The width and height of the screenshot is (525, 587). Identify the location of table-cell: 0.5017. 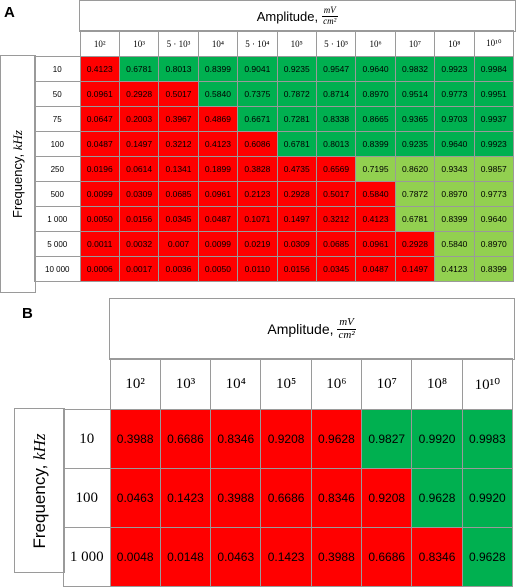
(178, 94).